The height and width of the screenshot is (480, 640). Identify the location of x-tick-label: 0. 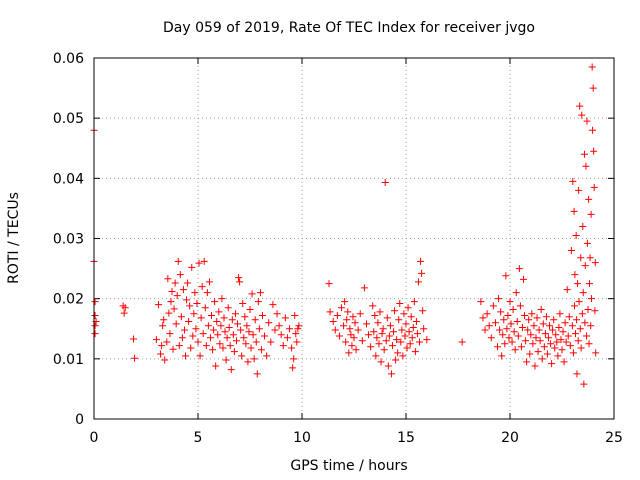
(94, 438).